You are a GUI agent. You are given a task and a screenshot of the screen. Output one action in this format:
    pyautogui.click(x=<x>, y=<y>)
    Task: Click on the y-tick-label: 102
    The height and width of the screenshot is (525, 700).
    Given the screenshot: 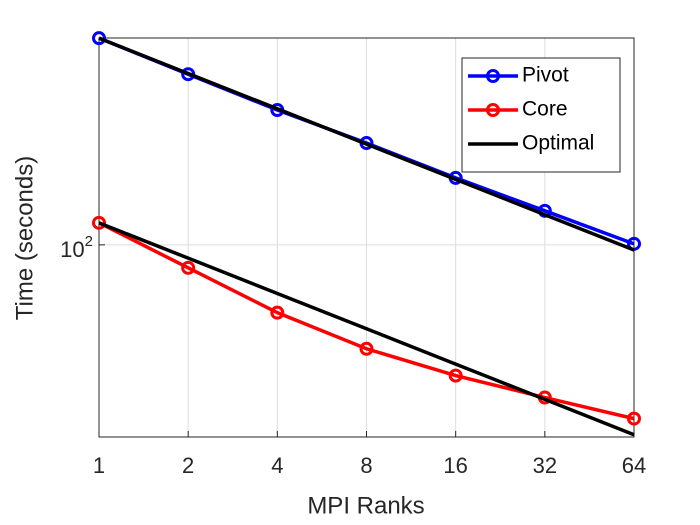 What is the action you would take?
    pyautogui.click(x=76, y=247)
    